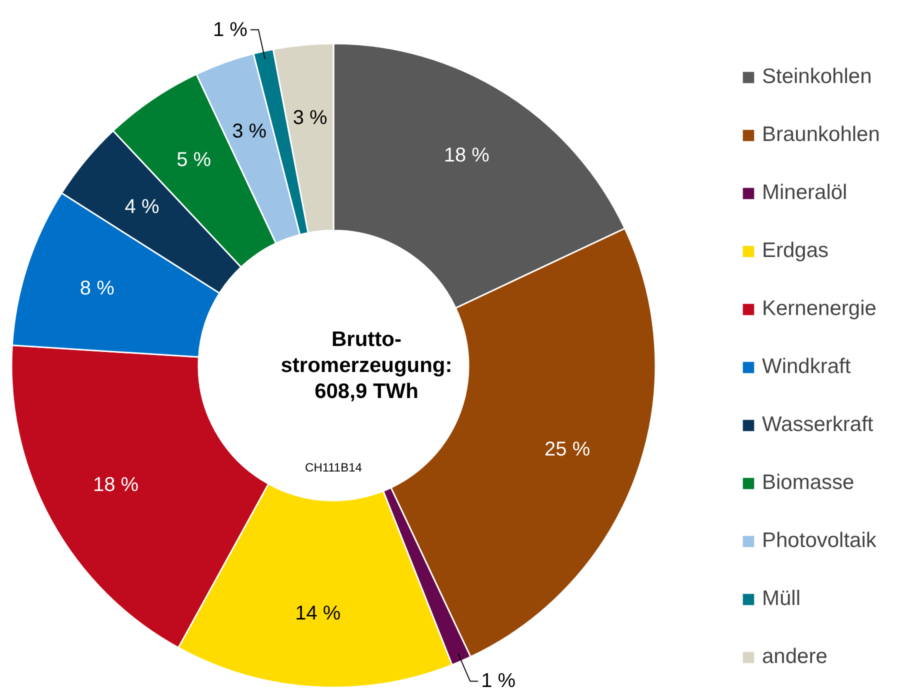 The width and height of the screenshot is (920, 691). What do you see at coordinates (819, 541) in the screenshot?
I see `legend-label: Photovoltaik` at bounding box center [819, 541].